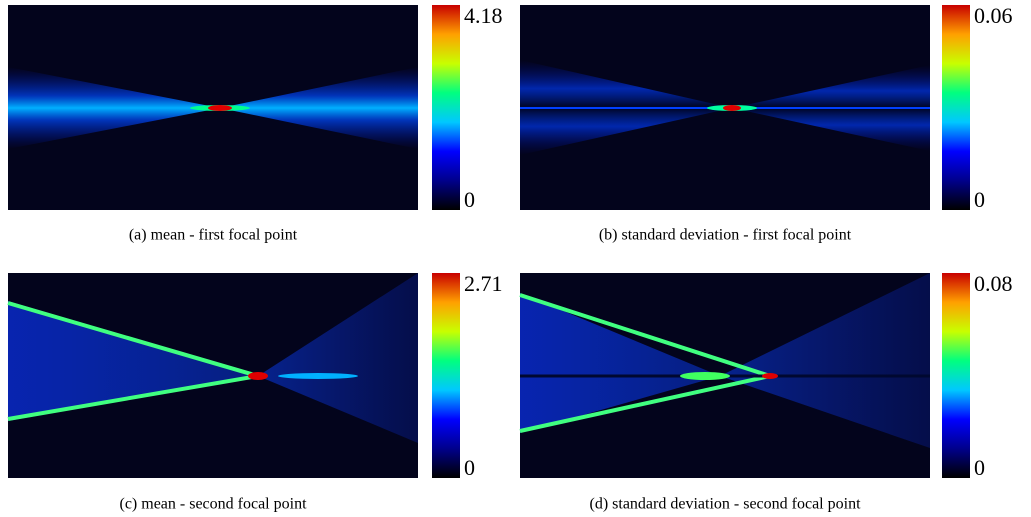 The height and width of the screenshot is (517, 1031). What do you see at coordinates (483, 283) in the screenshot?
I see `colorbar-tick-label: 2.71` at bounding box center [483, 283].